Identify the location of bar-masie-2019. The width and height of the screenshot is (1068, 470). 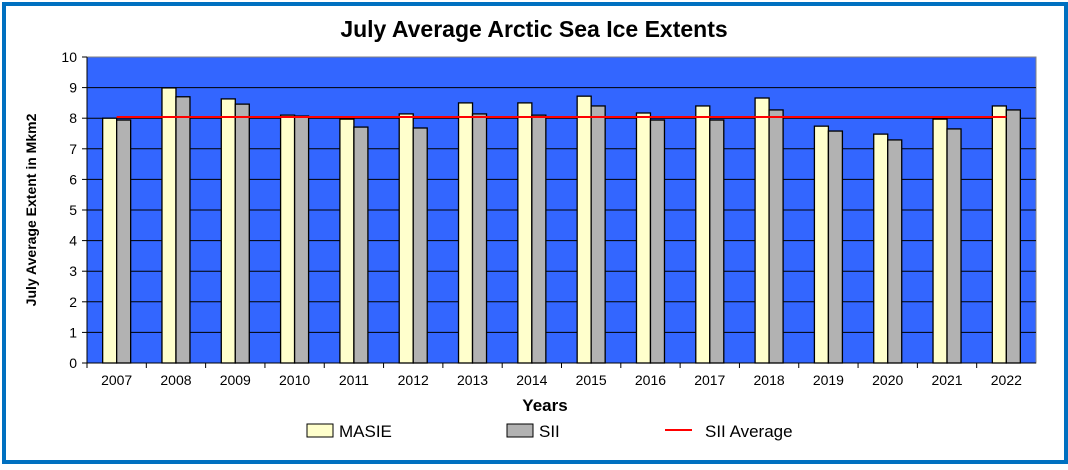
(821, 244).